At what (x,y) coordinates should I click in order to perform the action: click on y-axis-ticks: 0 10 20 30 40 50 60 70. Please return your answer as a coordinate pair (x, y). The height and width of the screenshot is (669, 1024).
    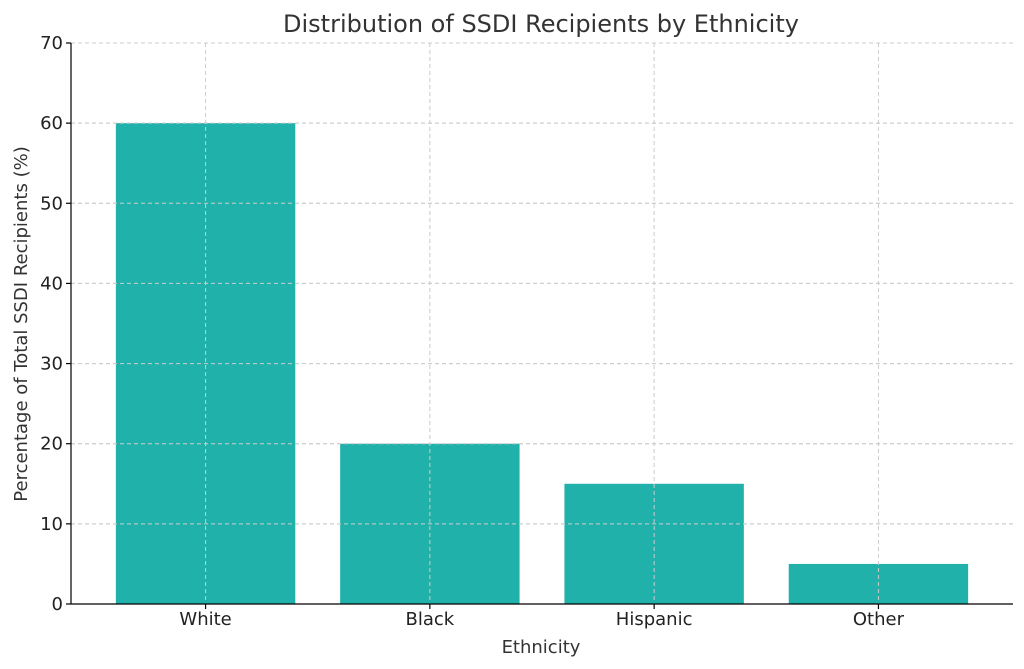
    Looking at the image, I should click on (55, 324).